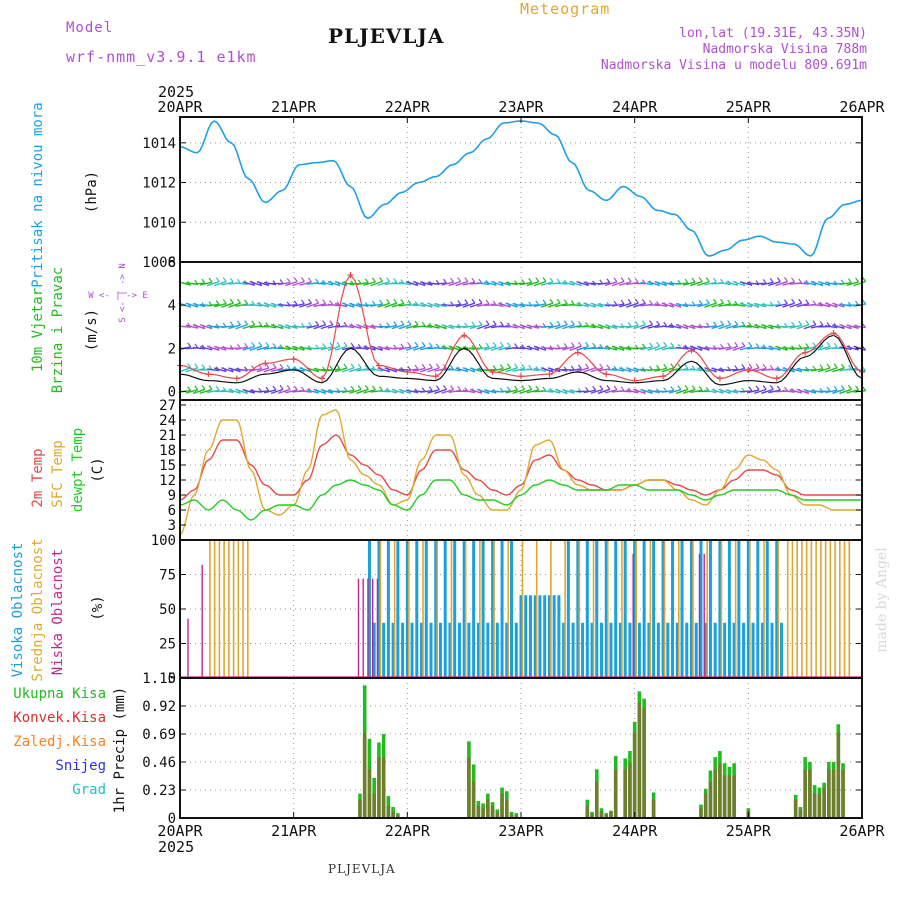  I want to click on precip-legend-3: Snijeg, so click(80, 766).